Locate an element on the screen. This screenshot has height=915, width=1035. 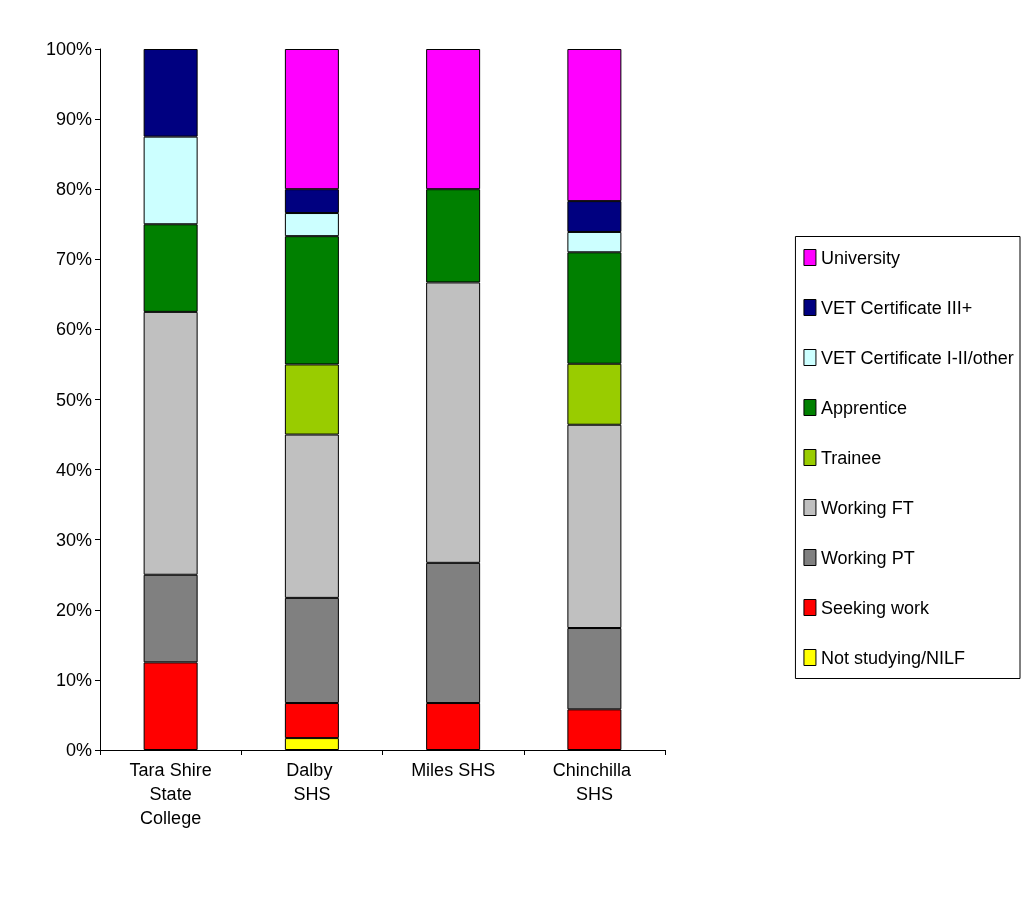
legend-label: Trainee is located at coordinates (851, 457).